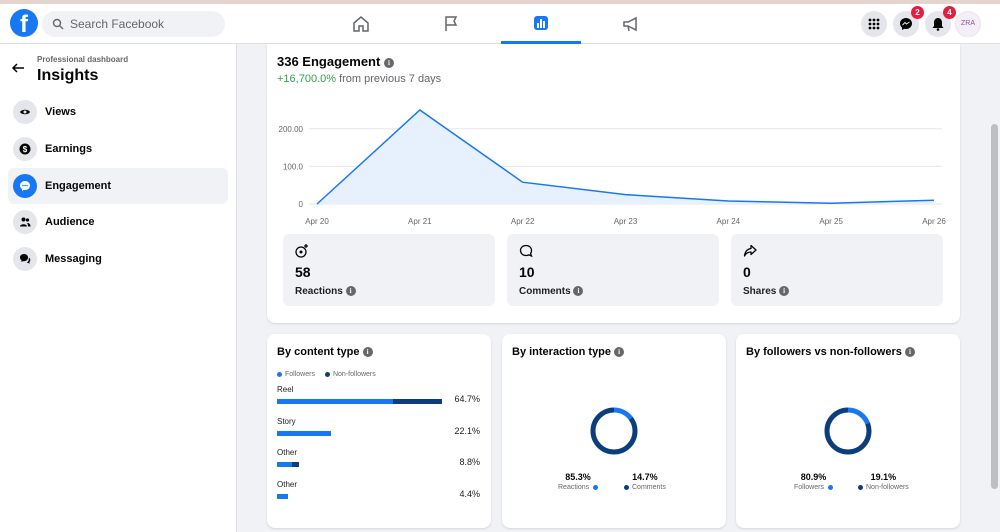 The image size is (1000, 532). Describe the element at coordinates (500, 24) in the screenshot. I see `top-navigation-bar: f Search Facebook 2 4 ZRA` at that location.